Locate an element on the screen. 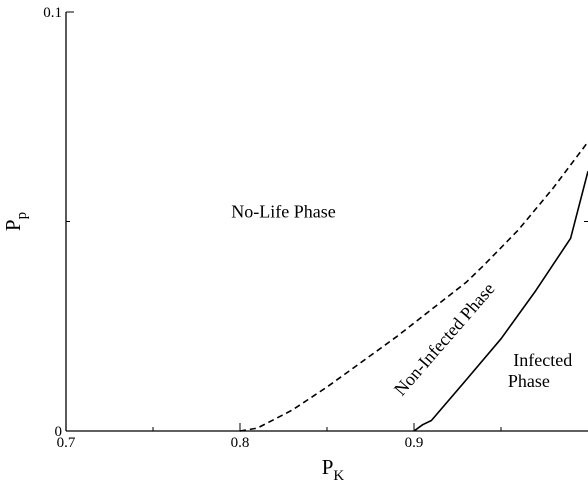 Image resolution: width=588 pixels, height=483 pixels. y-axis-label-subscript: p is located at coordinates (22, 216).